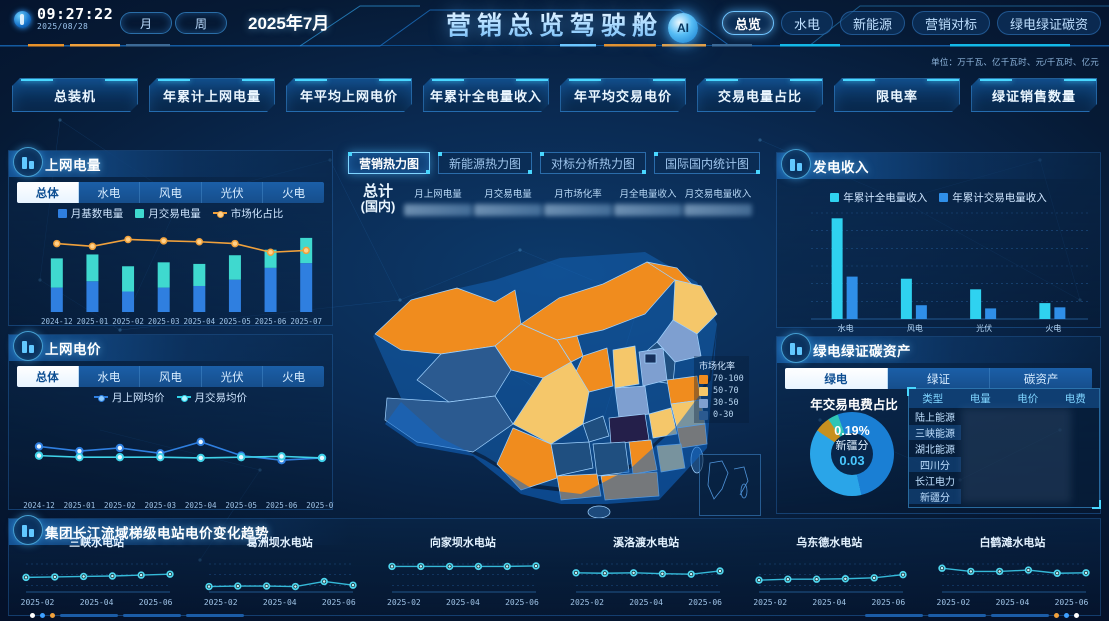  I want to click on station-name: 白鹤滩水电站, so click(1012, 543).